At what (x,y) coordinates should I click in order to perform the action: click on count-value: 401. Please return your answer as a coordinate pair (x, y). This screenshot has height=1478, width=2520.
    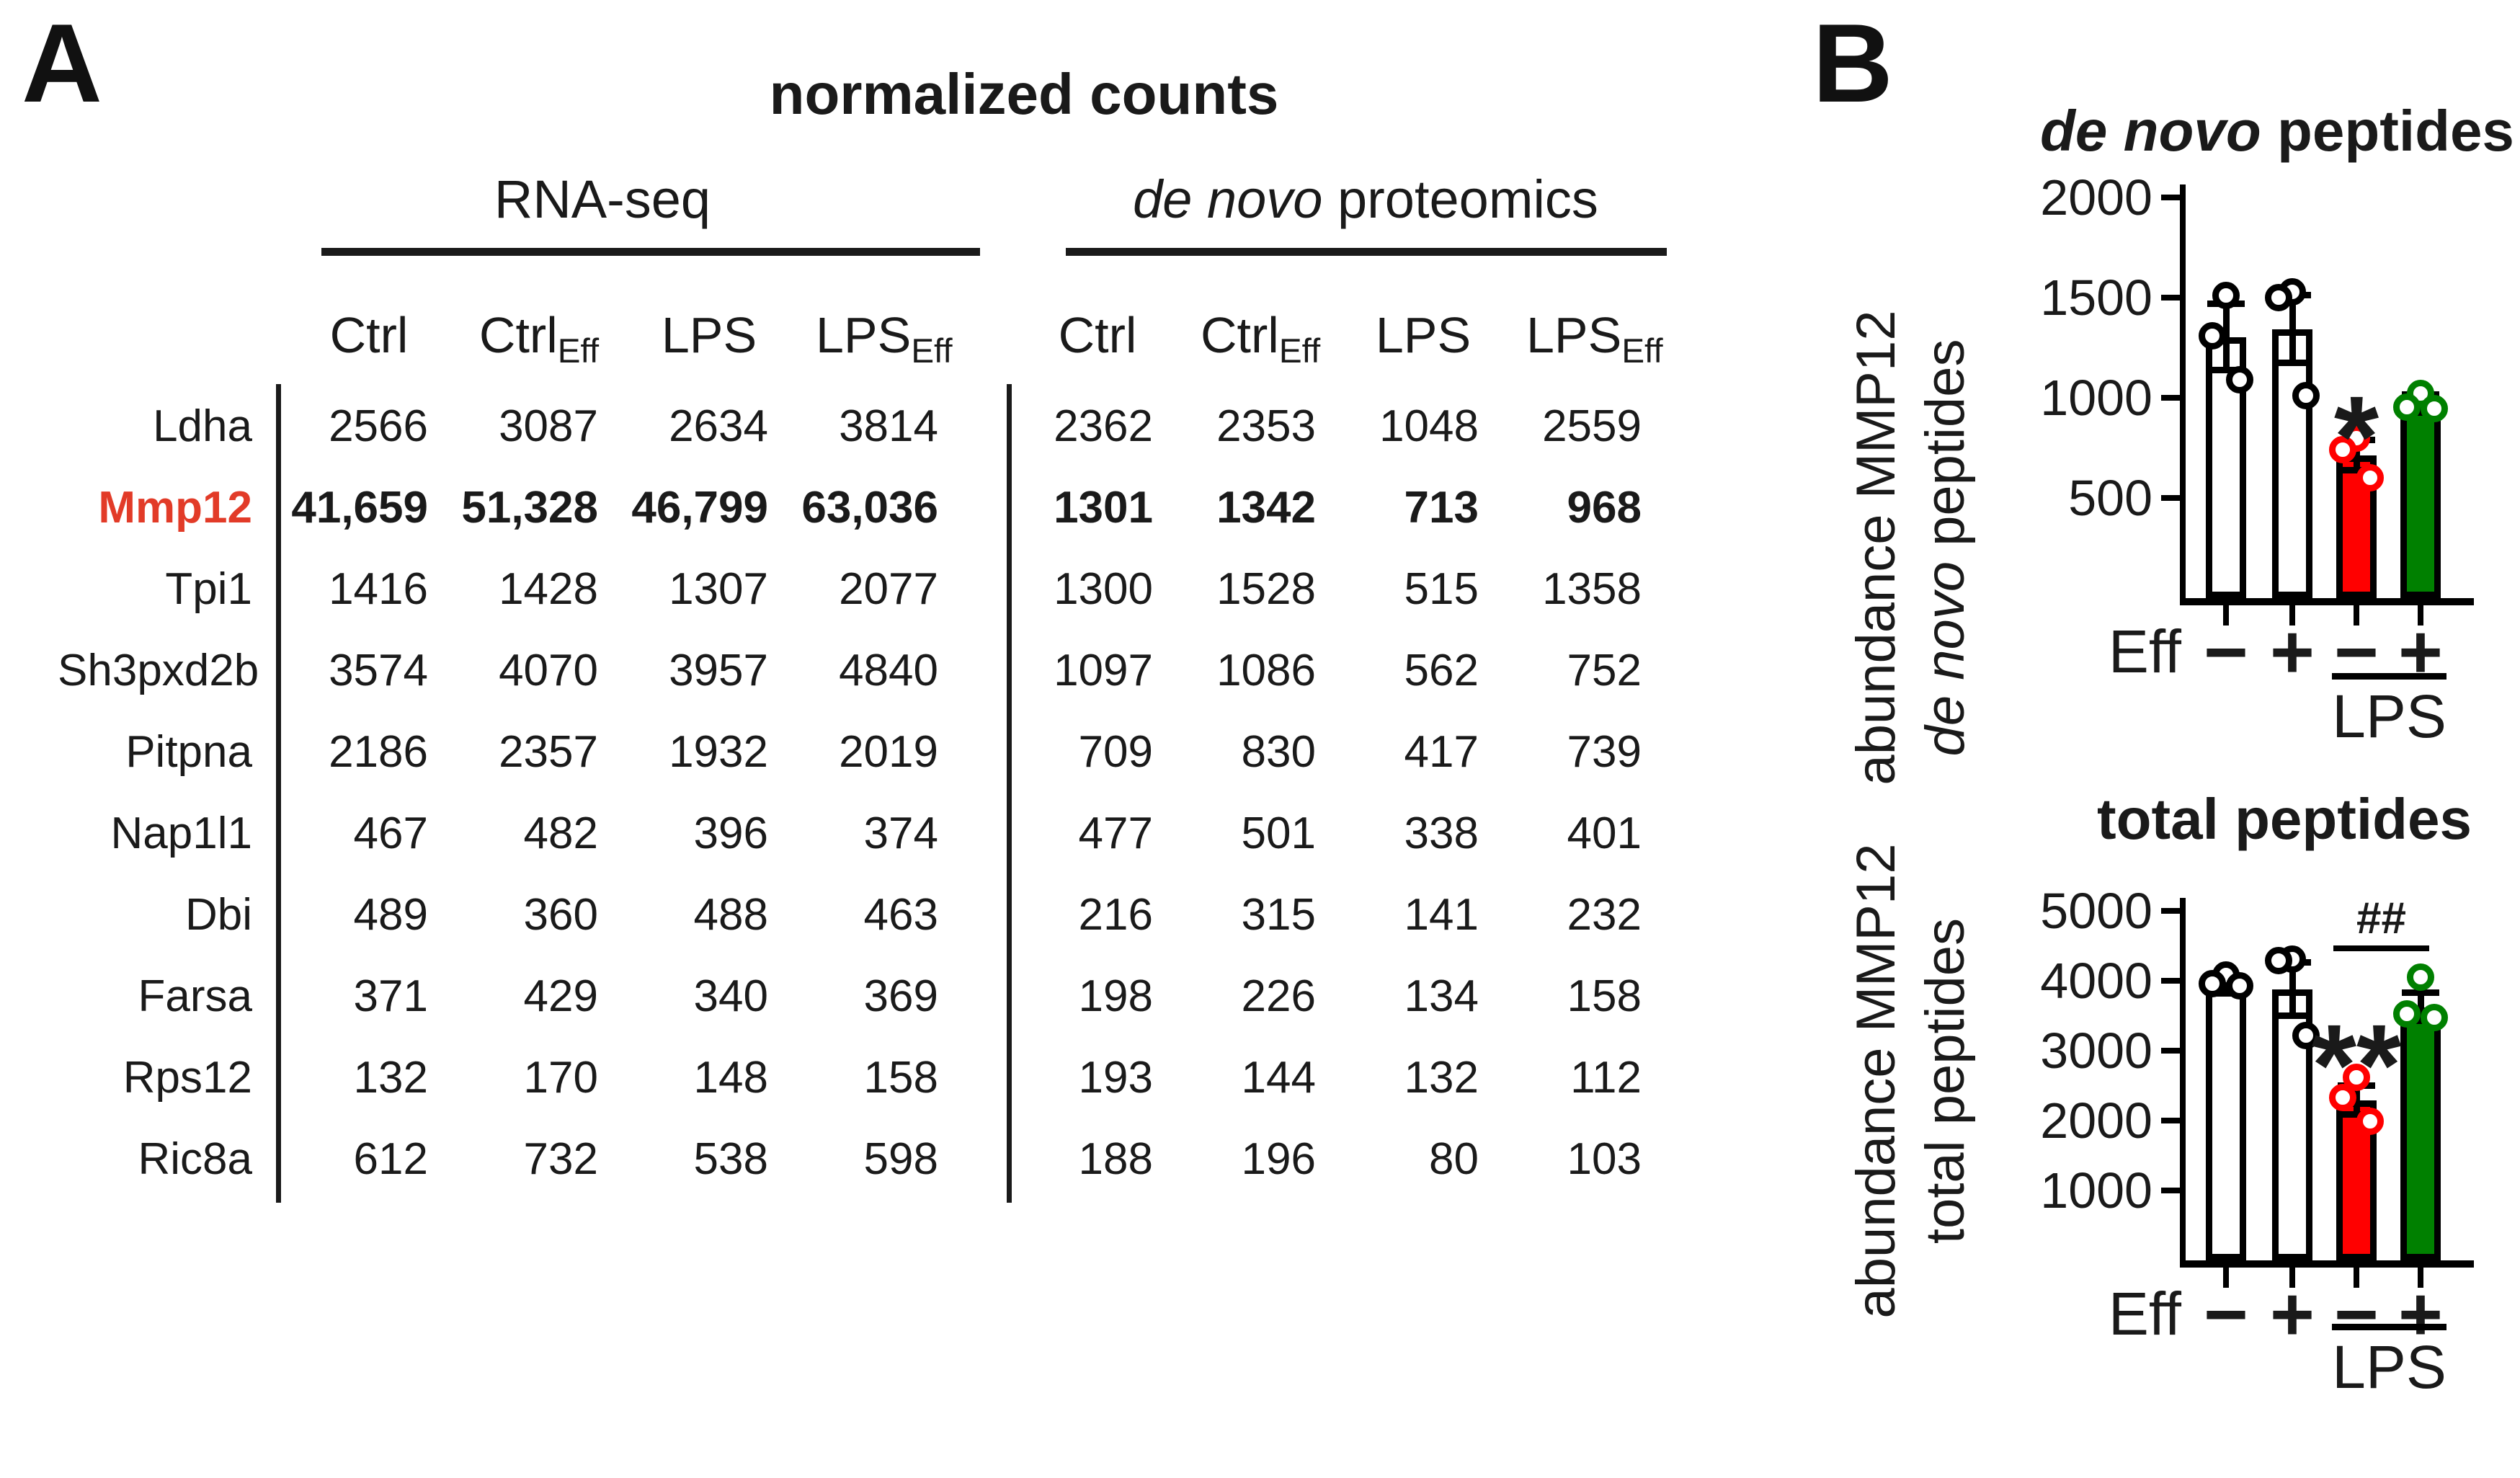
    Looking at the image, I should click on (1604, 833).